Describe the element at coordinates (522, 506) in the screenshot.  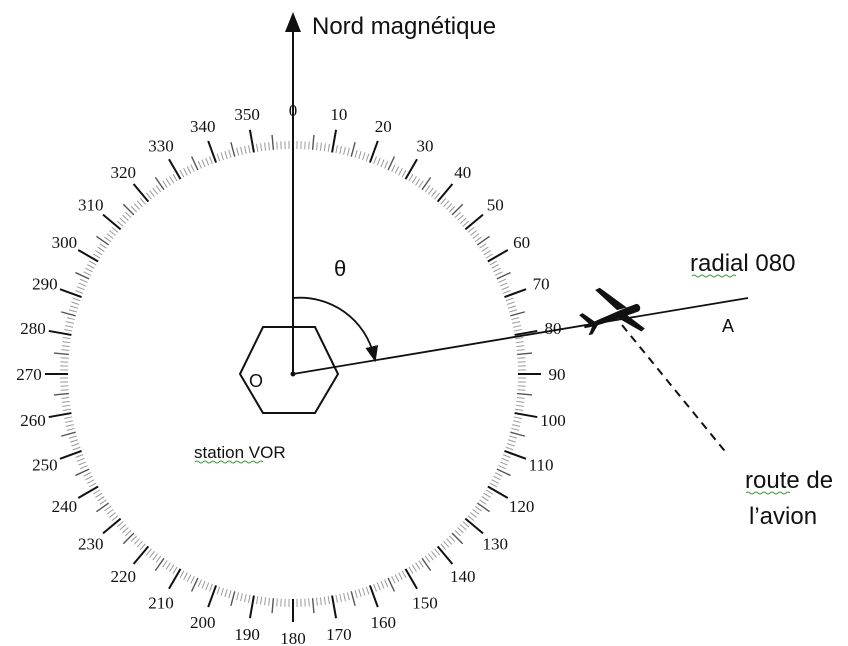
I see `compass-label-120: 120` at that location.